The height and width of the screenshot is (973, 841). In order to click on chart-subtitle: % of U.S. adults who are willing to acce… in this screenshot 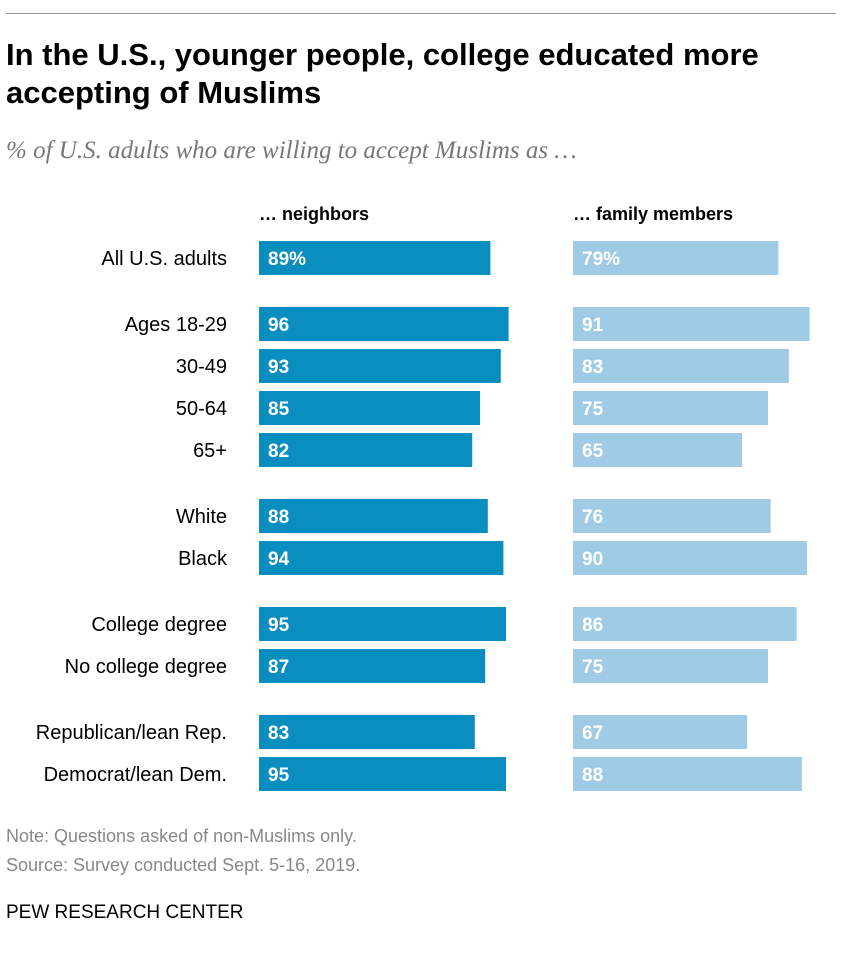, I will do `click(291, 150)`.